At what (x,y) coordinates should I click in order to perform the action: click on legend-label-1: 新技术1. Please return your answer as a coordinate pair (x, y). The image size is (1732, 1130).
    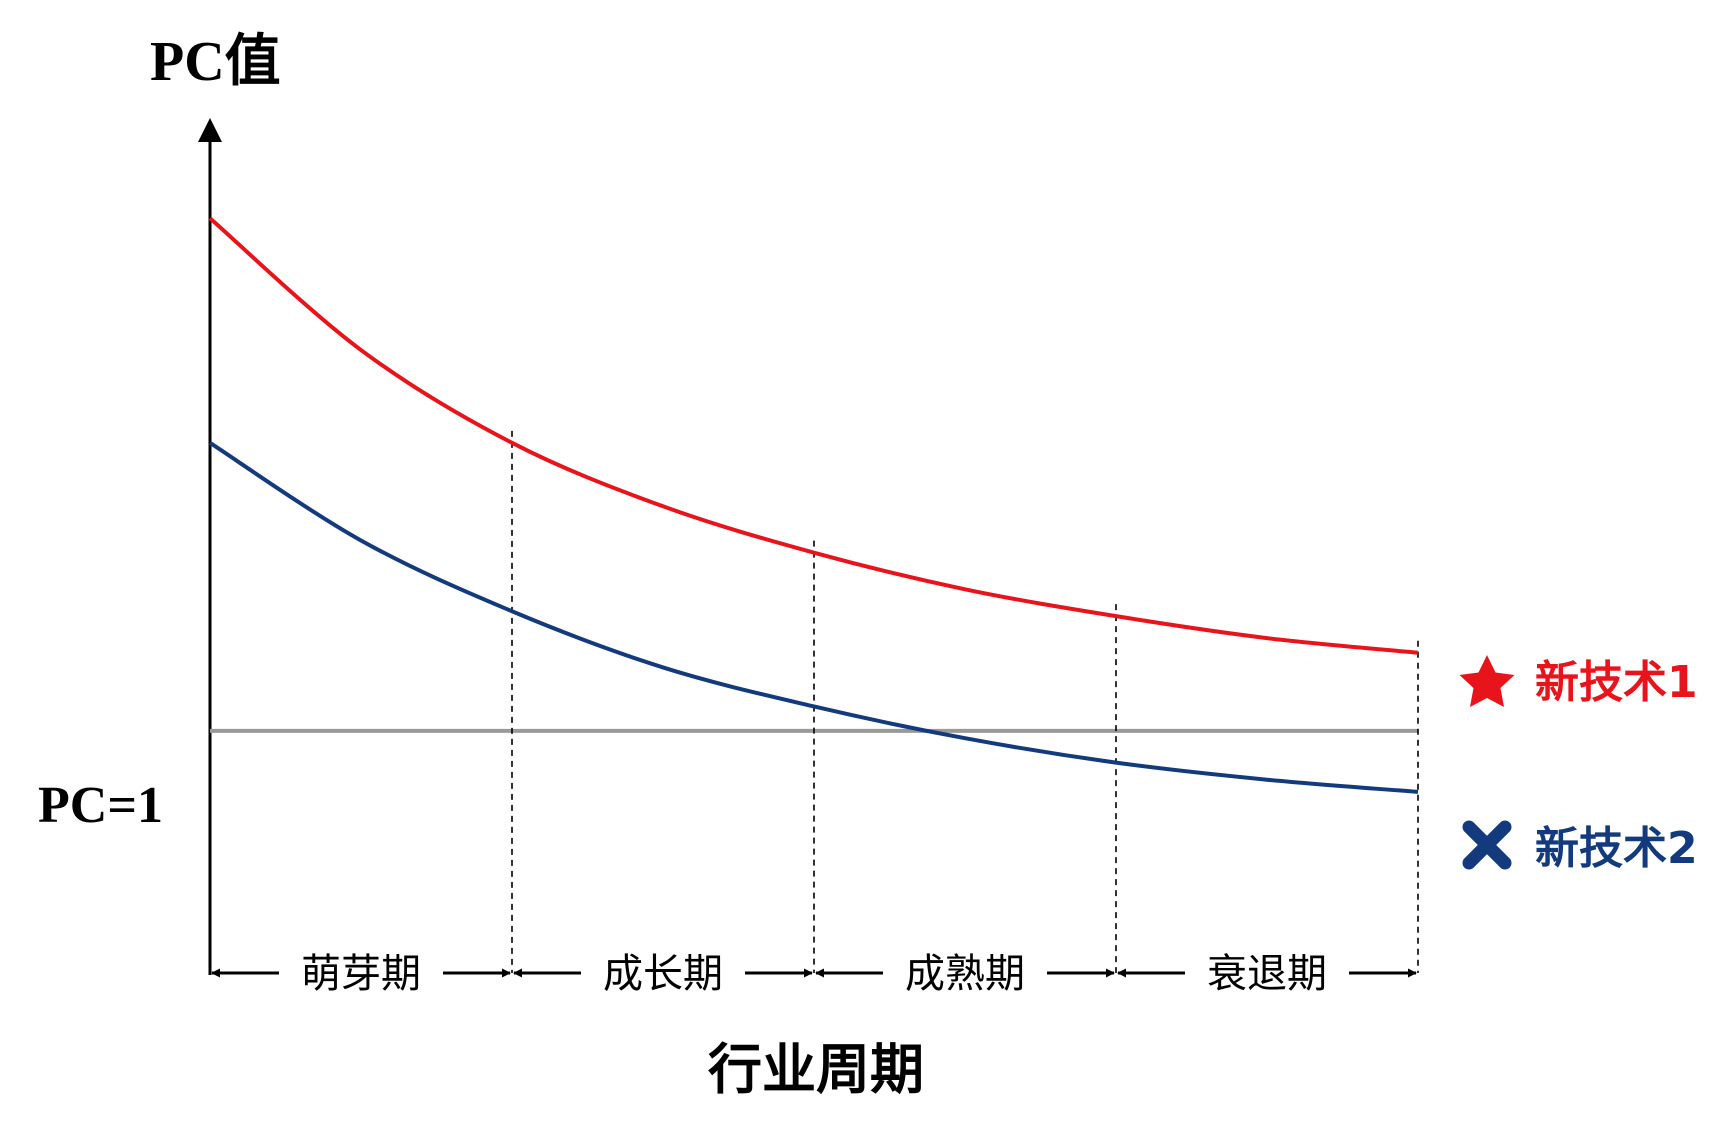
    Looking at the image, I should click on (1616, 682).